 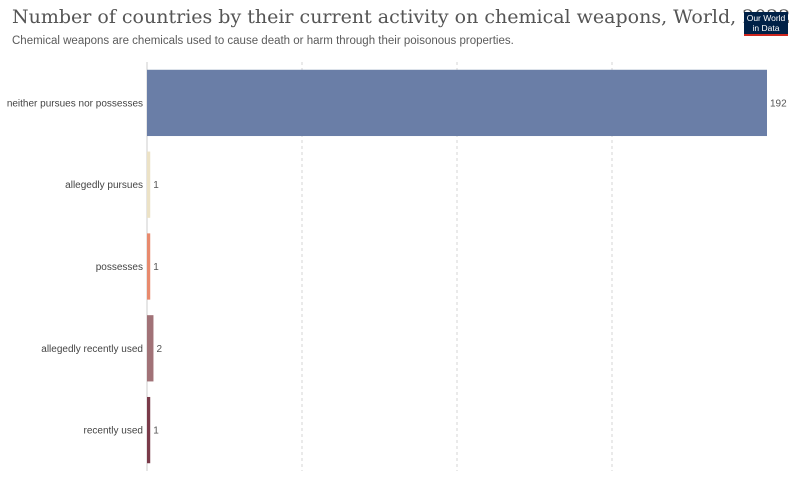 I want to click on logo-line-2: in Data, so click(x=766, y=28).